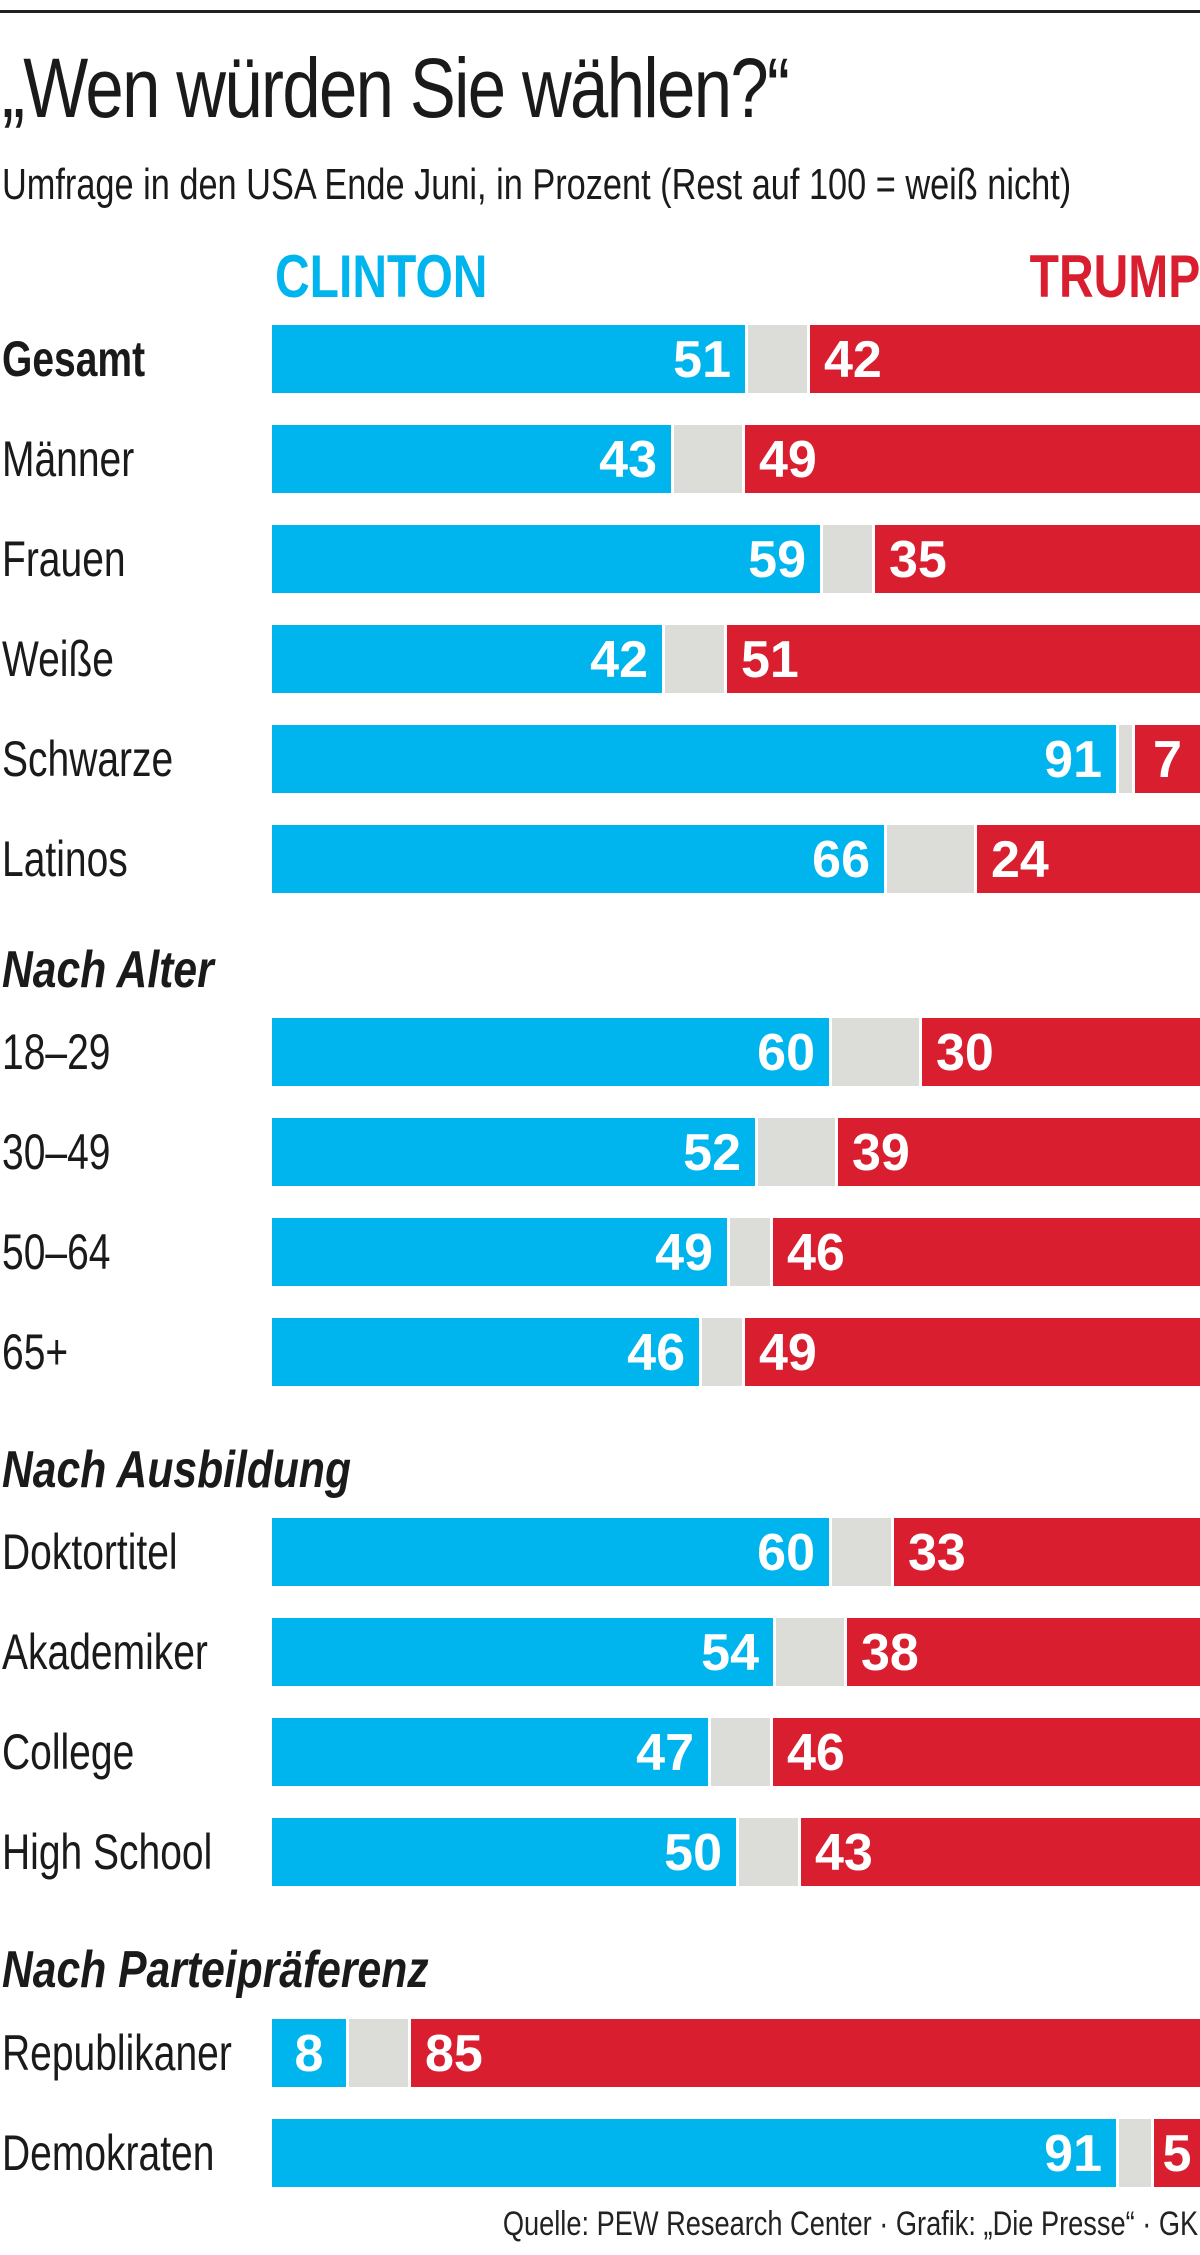 Image resolution: width=1200 pixels, height=2255 pixels. Describe the element at coordinates (656, 1353) in the screenshot. I see `value-label-clinton: 46` at that location.